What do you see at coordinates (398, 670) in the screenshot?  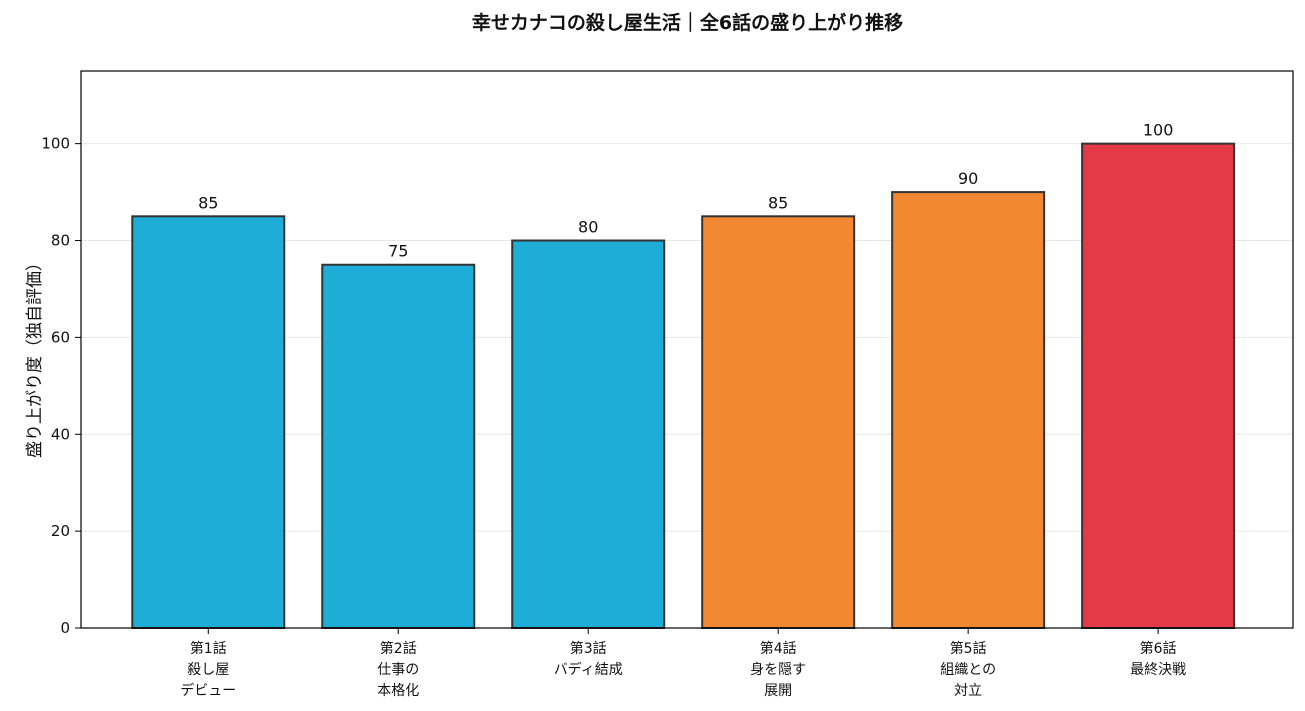 I see `x-tick-label: 仕事の` at bounding box center [398, 670].